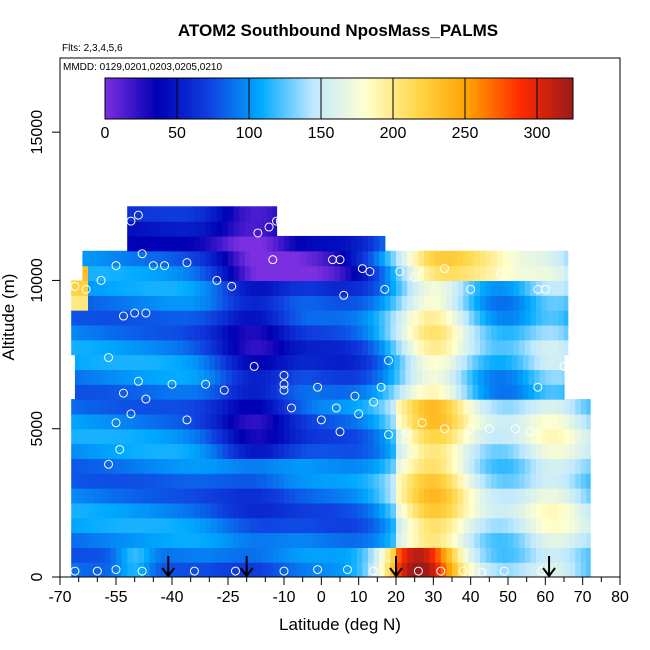 Image resolution: width=650 pixels, height=650 pixels. What do you see at coordinates (321, 597) in the screenshot?
I see `x-tick-label: 0` at bounding box center [321, 597].